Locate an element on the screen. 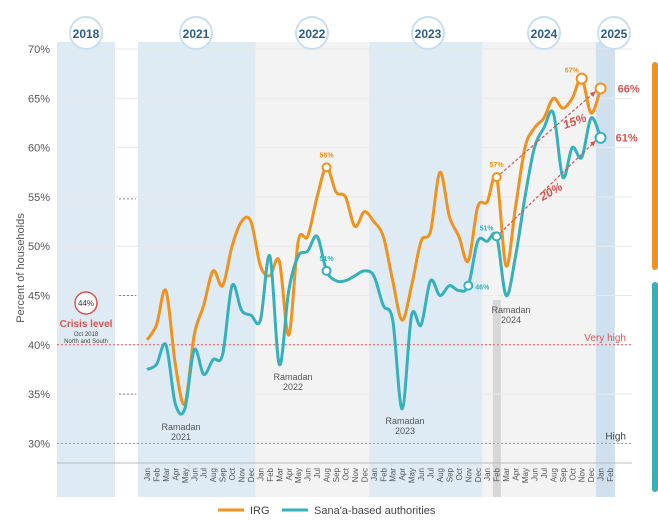 This screenshot has width=658, height=521. crisis-value: 44% is located at coordinates (86, 303).